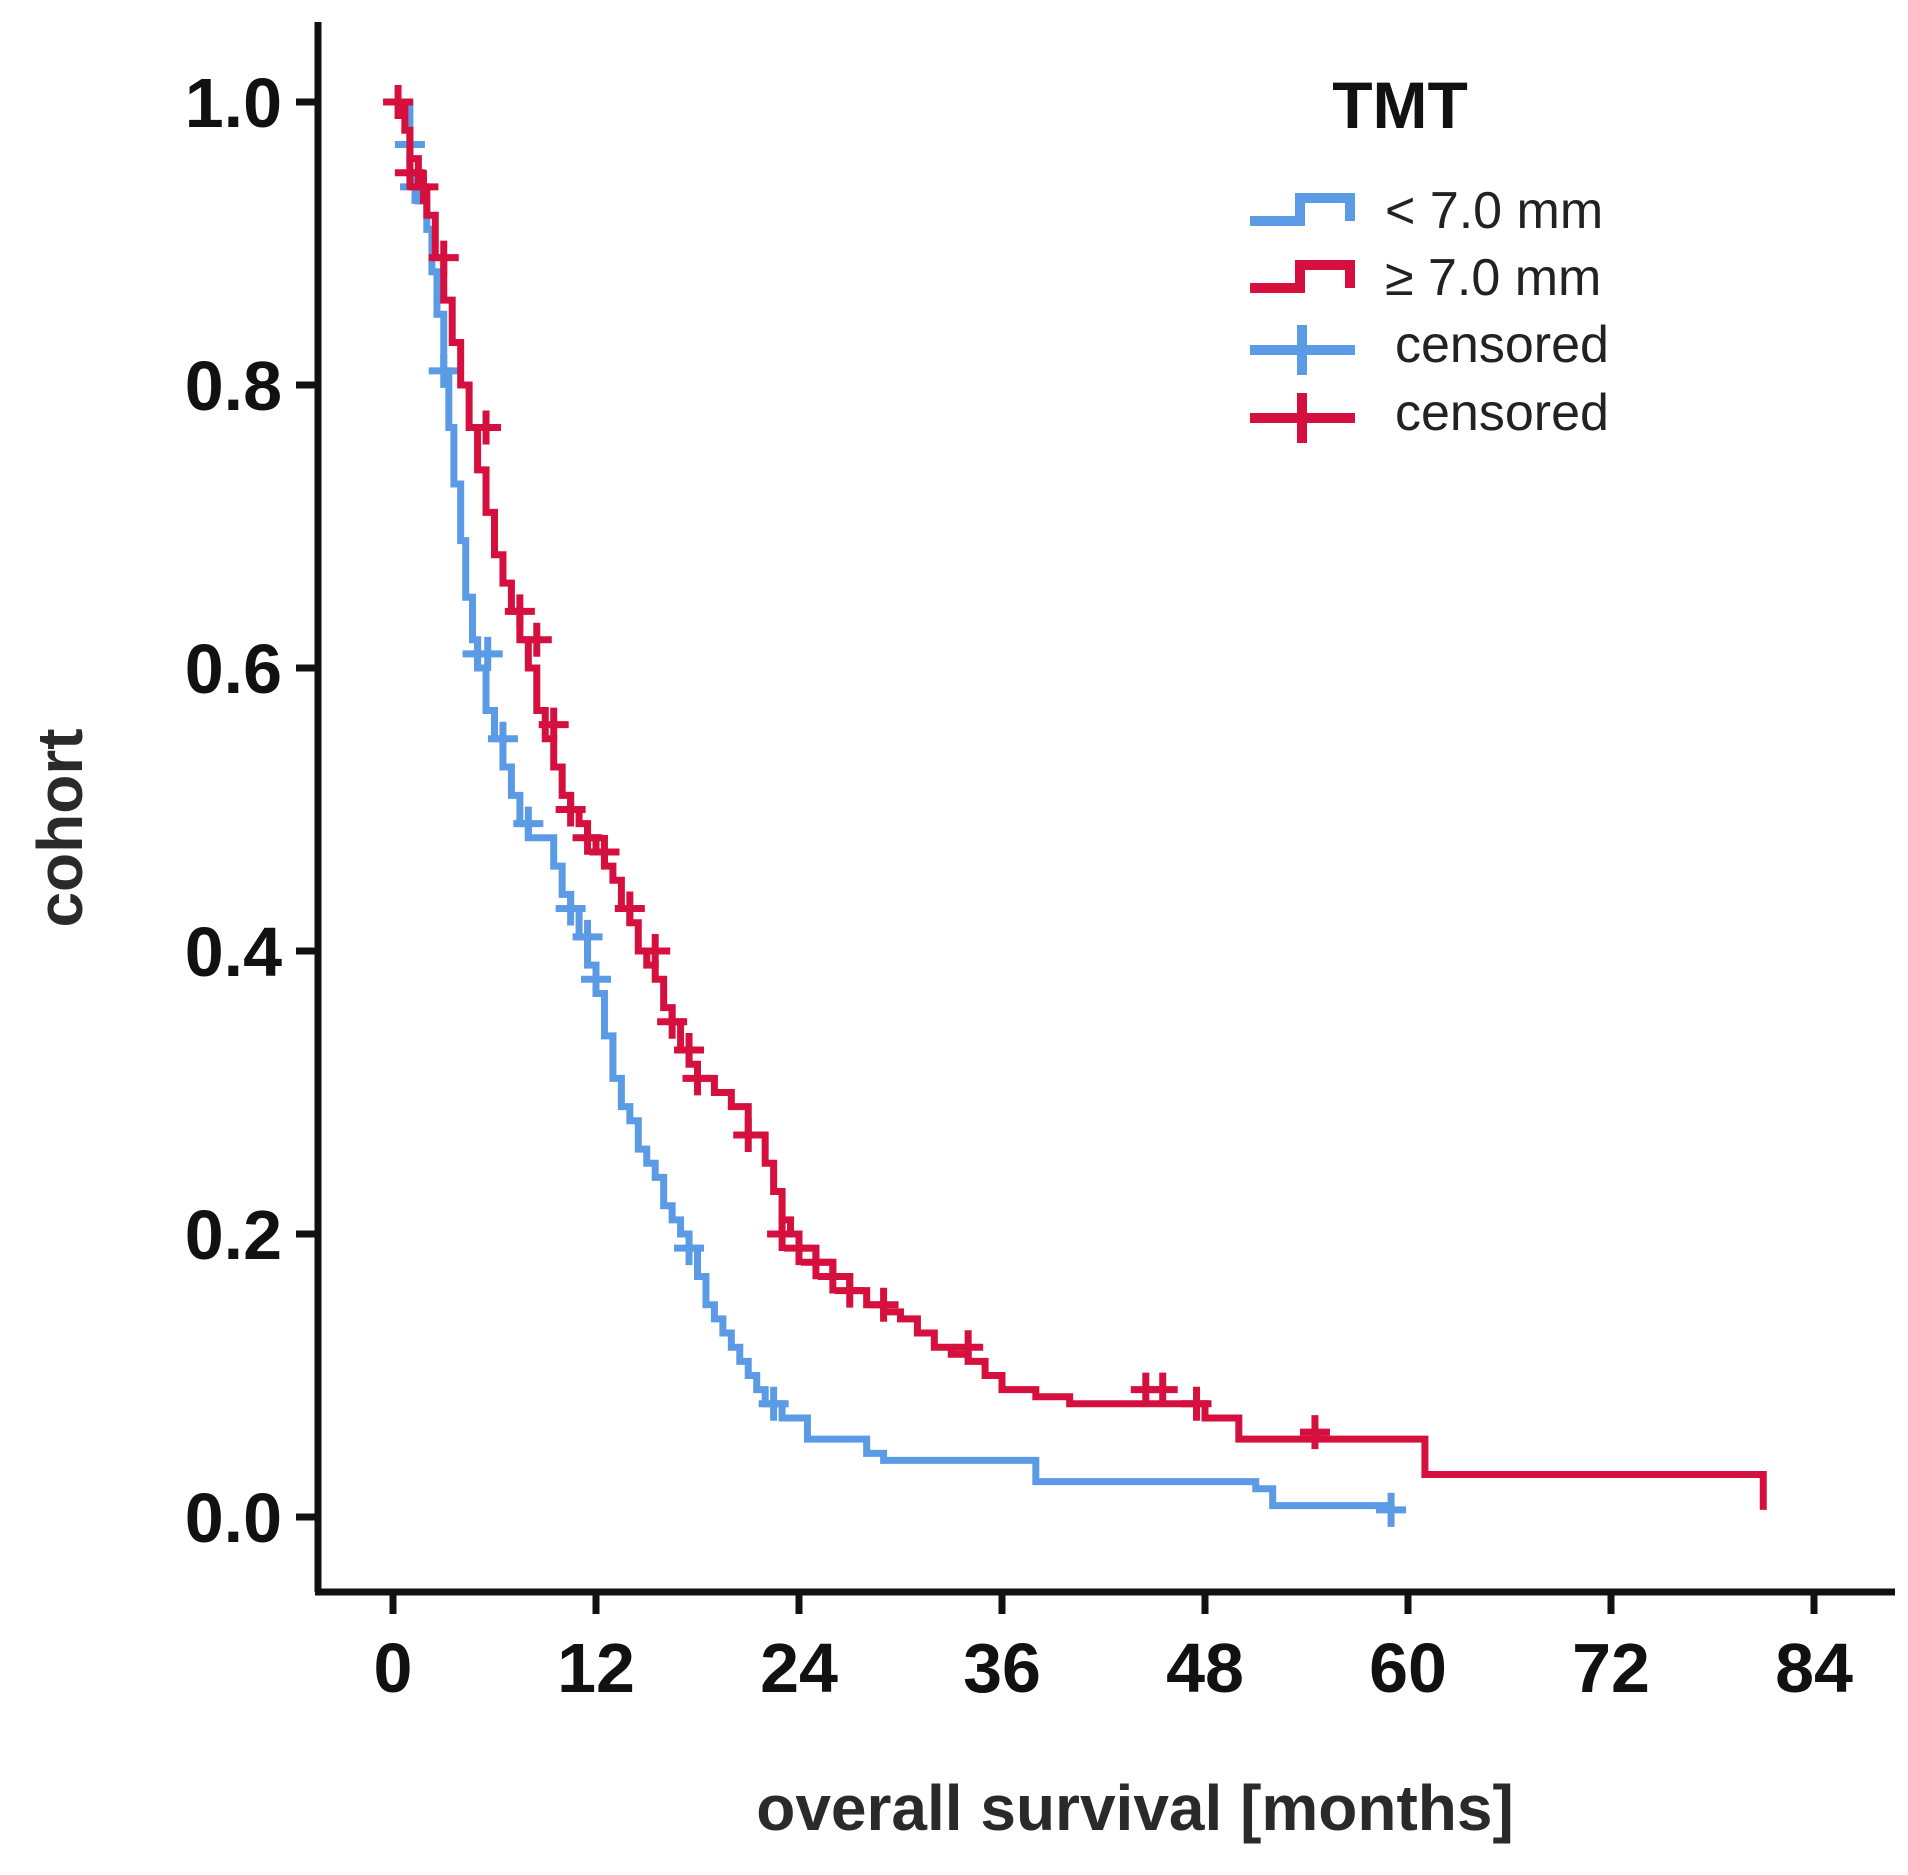  What do you see at coordinates (1302, 276) in the screenshot?
I see `legend-swatch-red-step` at bounding box center [1302, 276].